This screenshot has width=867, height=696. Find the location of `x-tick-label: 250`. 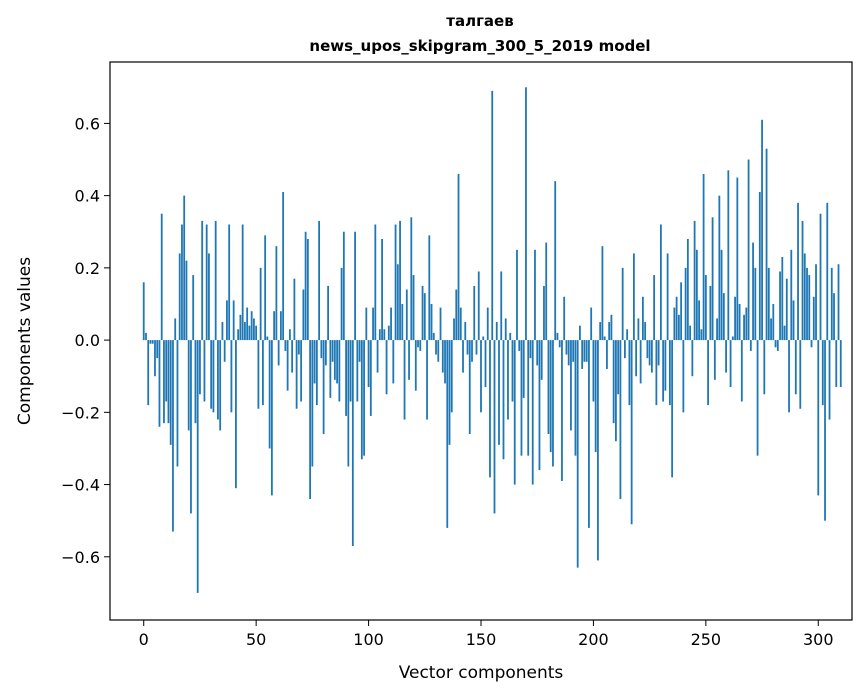

x-tick-label: 250 is located at coordinates (706, 639).